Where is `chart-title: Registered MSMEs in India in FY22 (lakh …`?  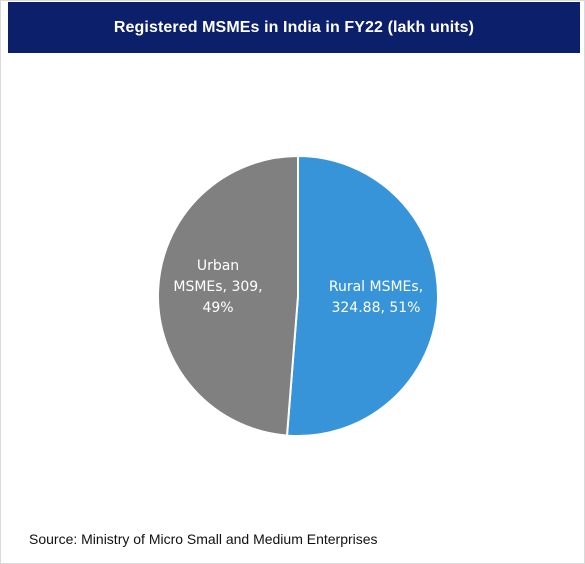 chart-title: Registered MSMEs in India in FY22 (lakh … is located at coordinates (294, 27).